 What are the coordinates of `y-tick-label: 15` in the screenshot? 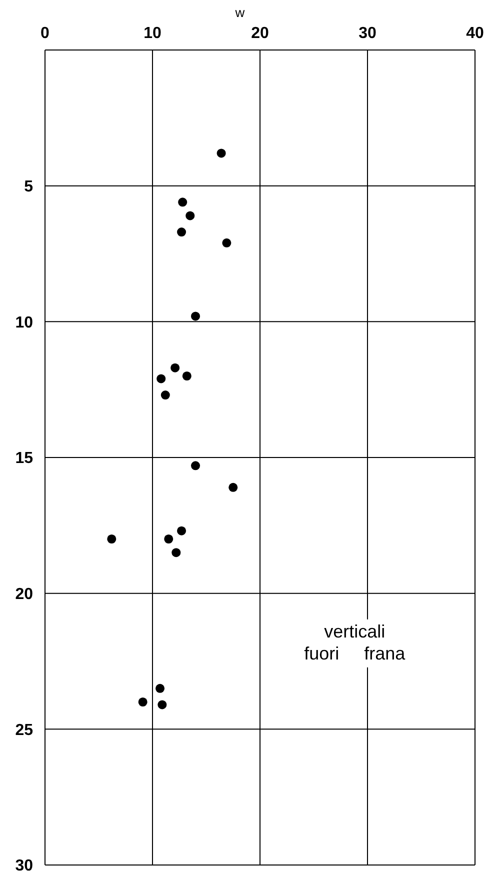 It's located at (24, 459).